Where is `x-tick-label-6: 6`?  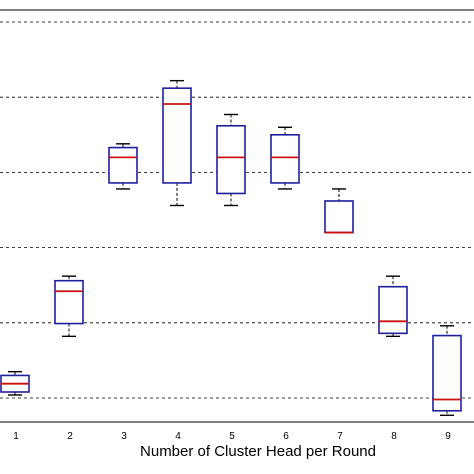
x-tick-label-6: 6 is located at coordinates (286, 436).